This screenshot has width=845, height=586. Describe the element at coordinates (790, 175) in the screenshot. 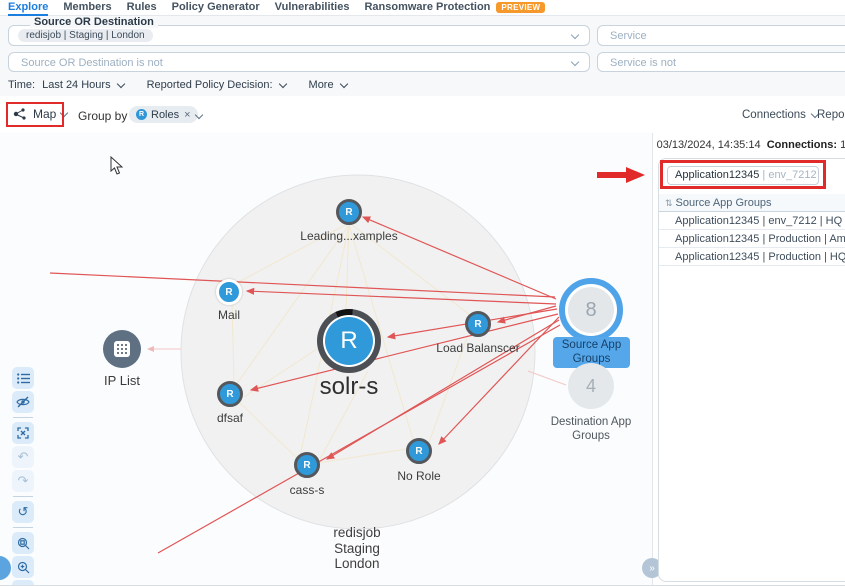

I see `selected-app-group-scope: | env_7212 | HQ` at that location.